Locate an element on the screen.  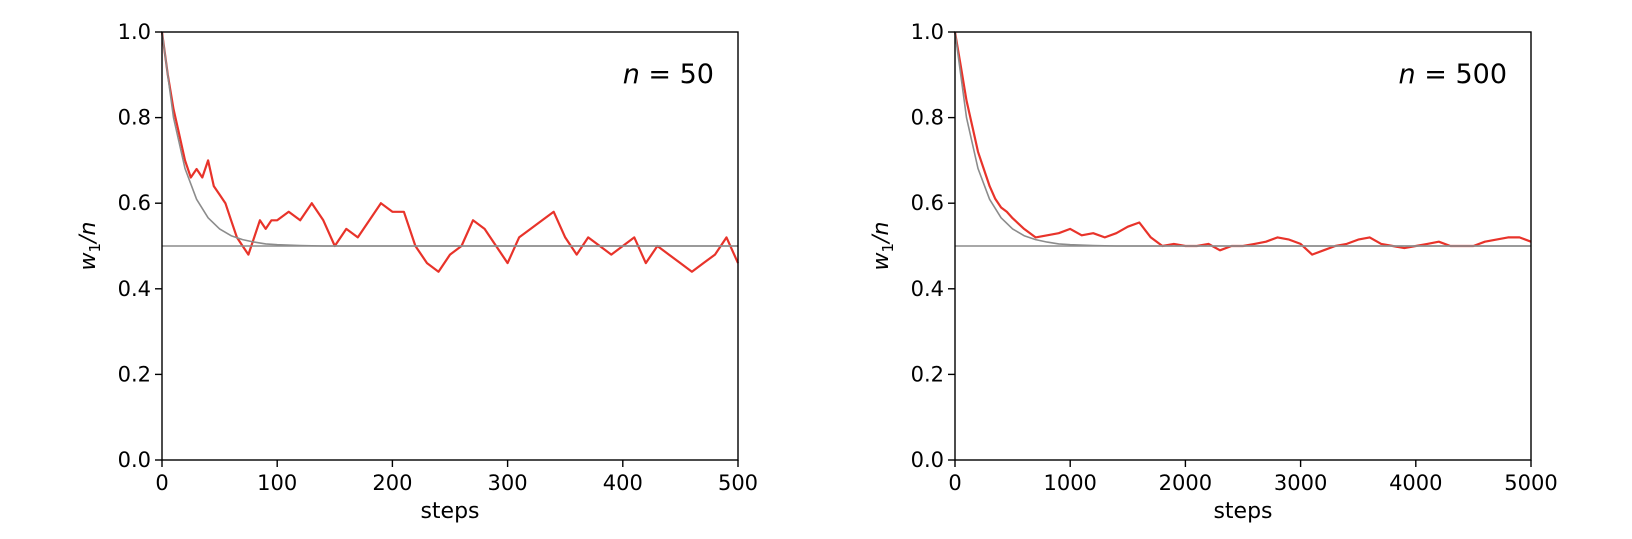
x-tick-label: 2000 is located at coordinates (1185, 483).